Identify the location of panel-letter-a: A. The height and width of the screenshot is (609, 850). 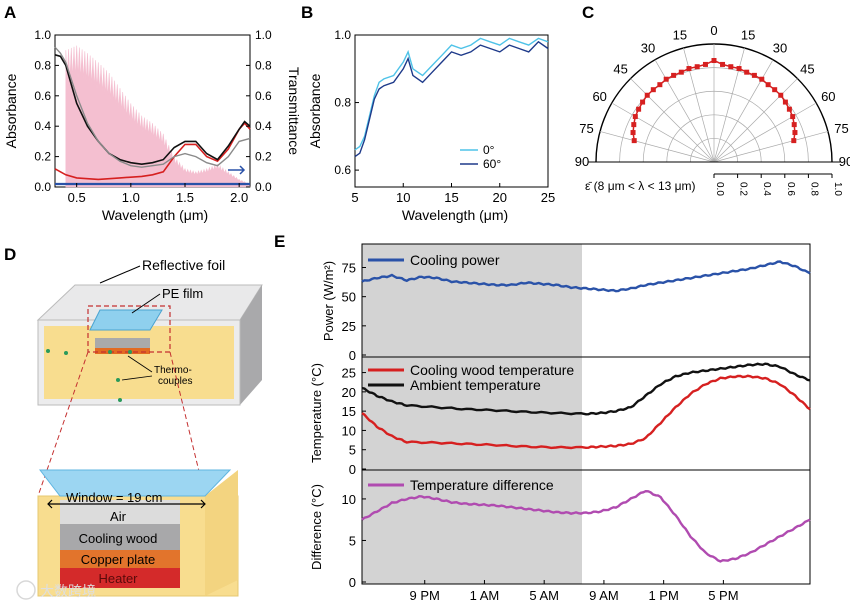
(10, 12).